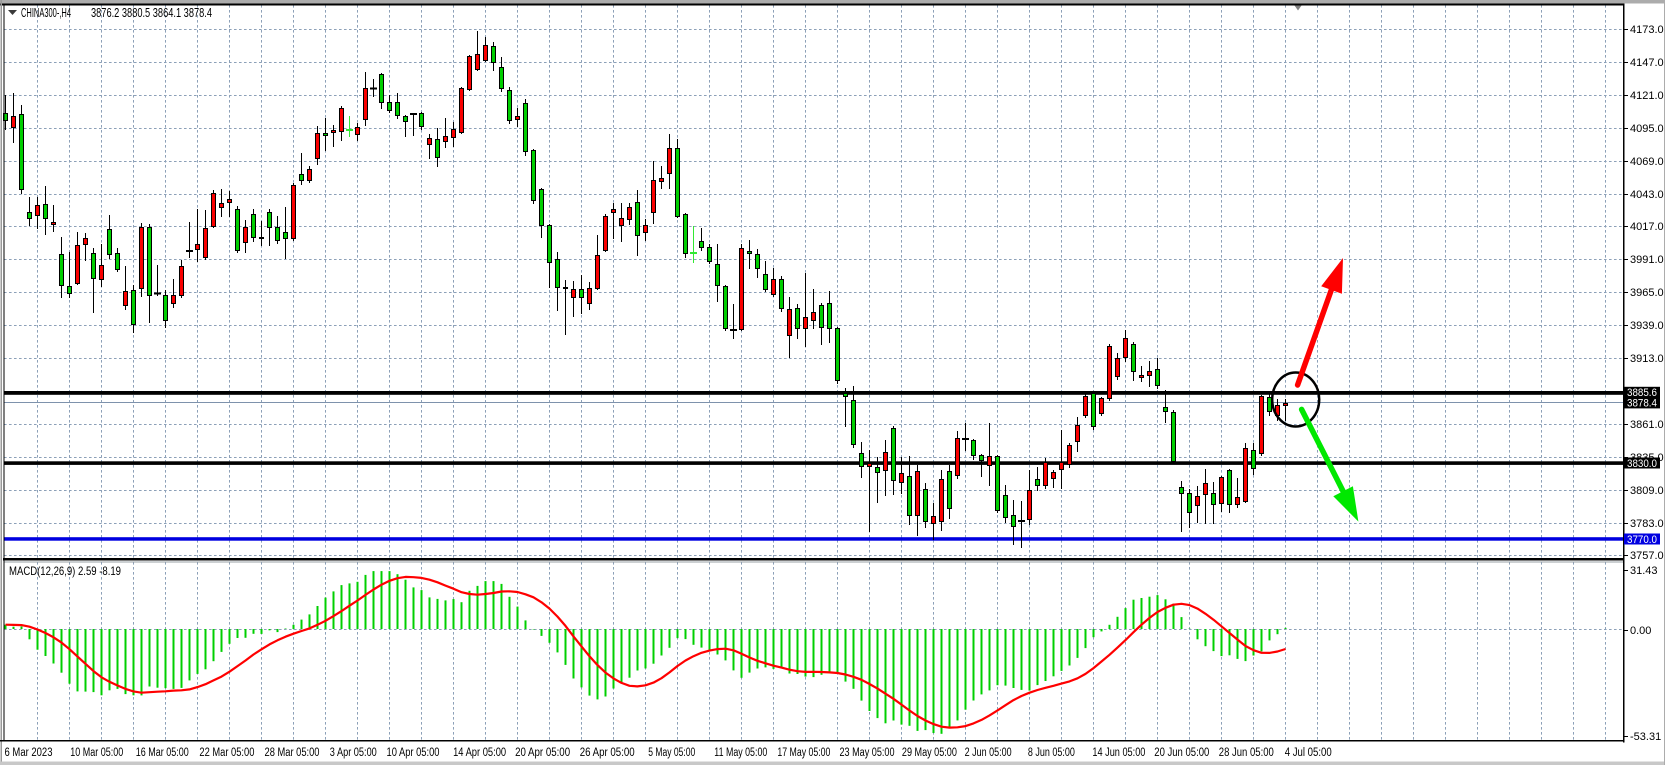  Describe the element at coordinates (226, 753) in the screenshot. I see `svg-text: 22 Mar 05:00` at that location.